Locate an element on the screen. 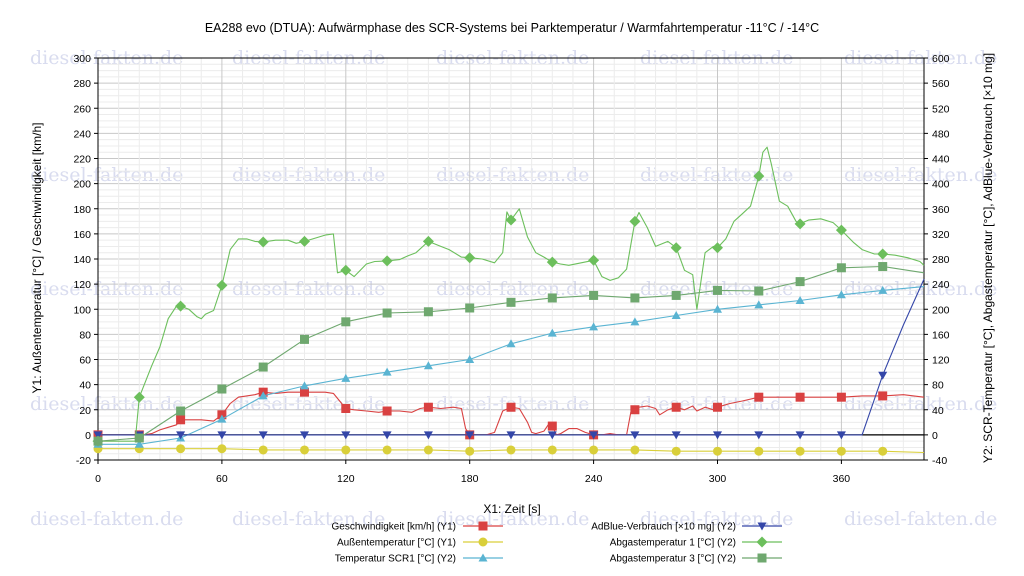  y-right-tick-label: 520 is located at coordinates (941, 109).